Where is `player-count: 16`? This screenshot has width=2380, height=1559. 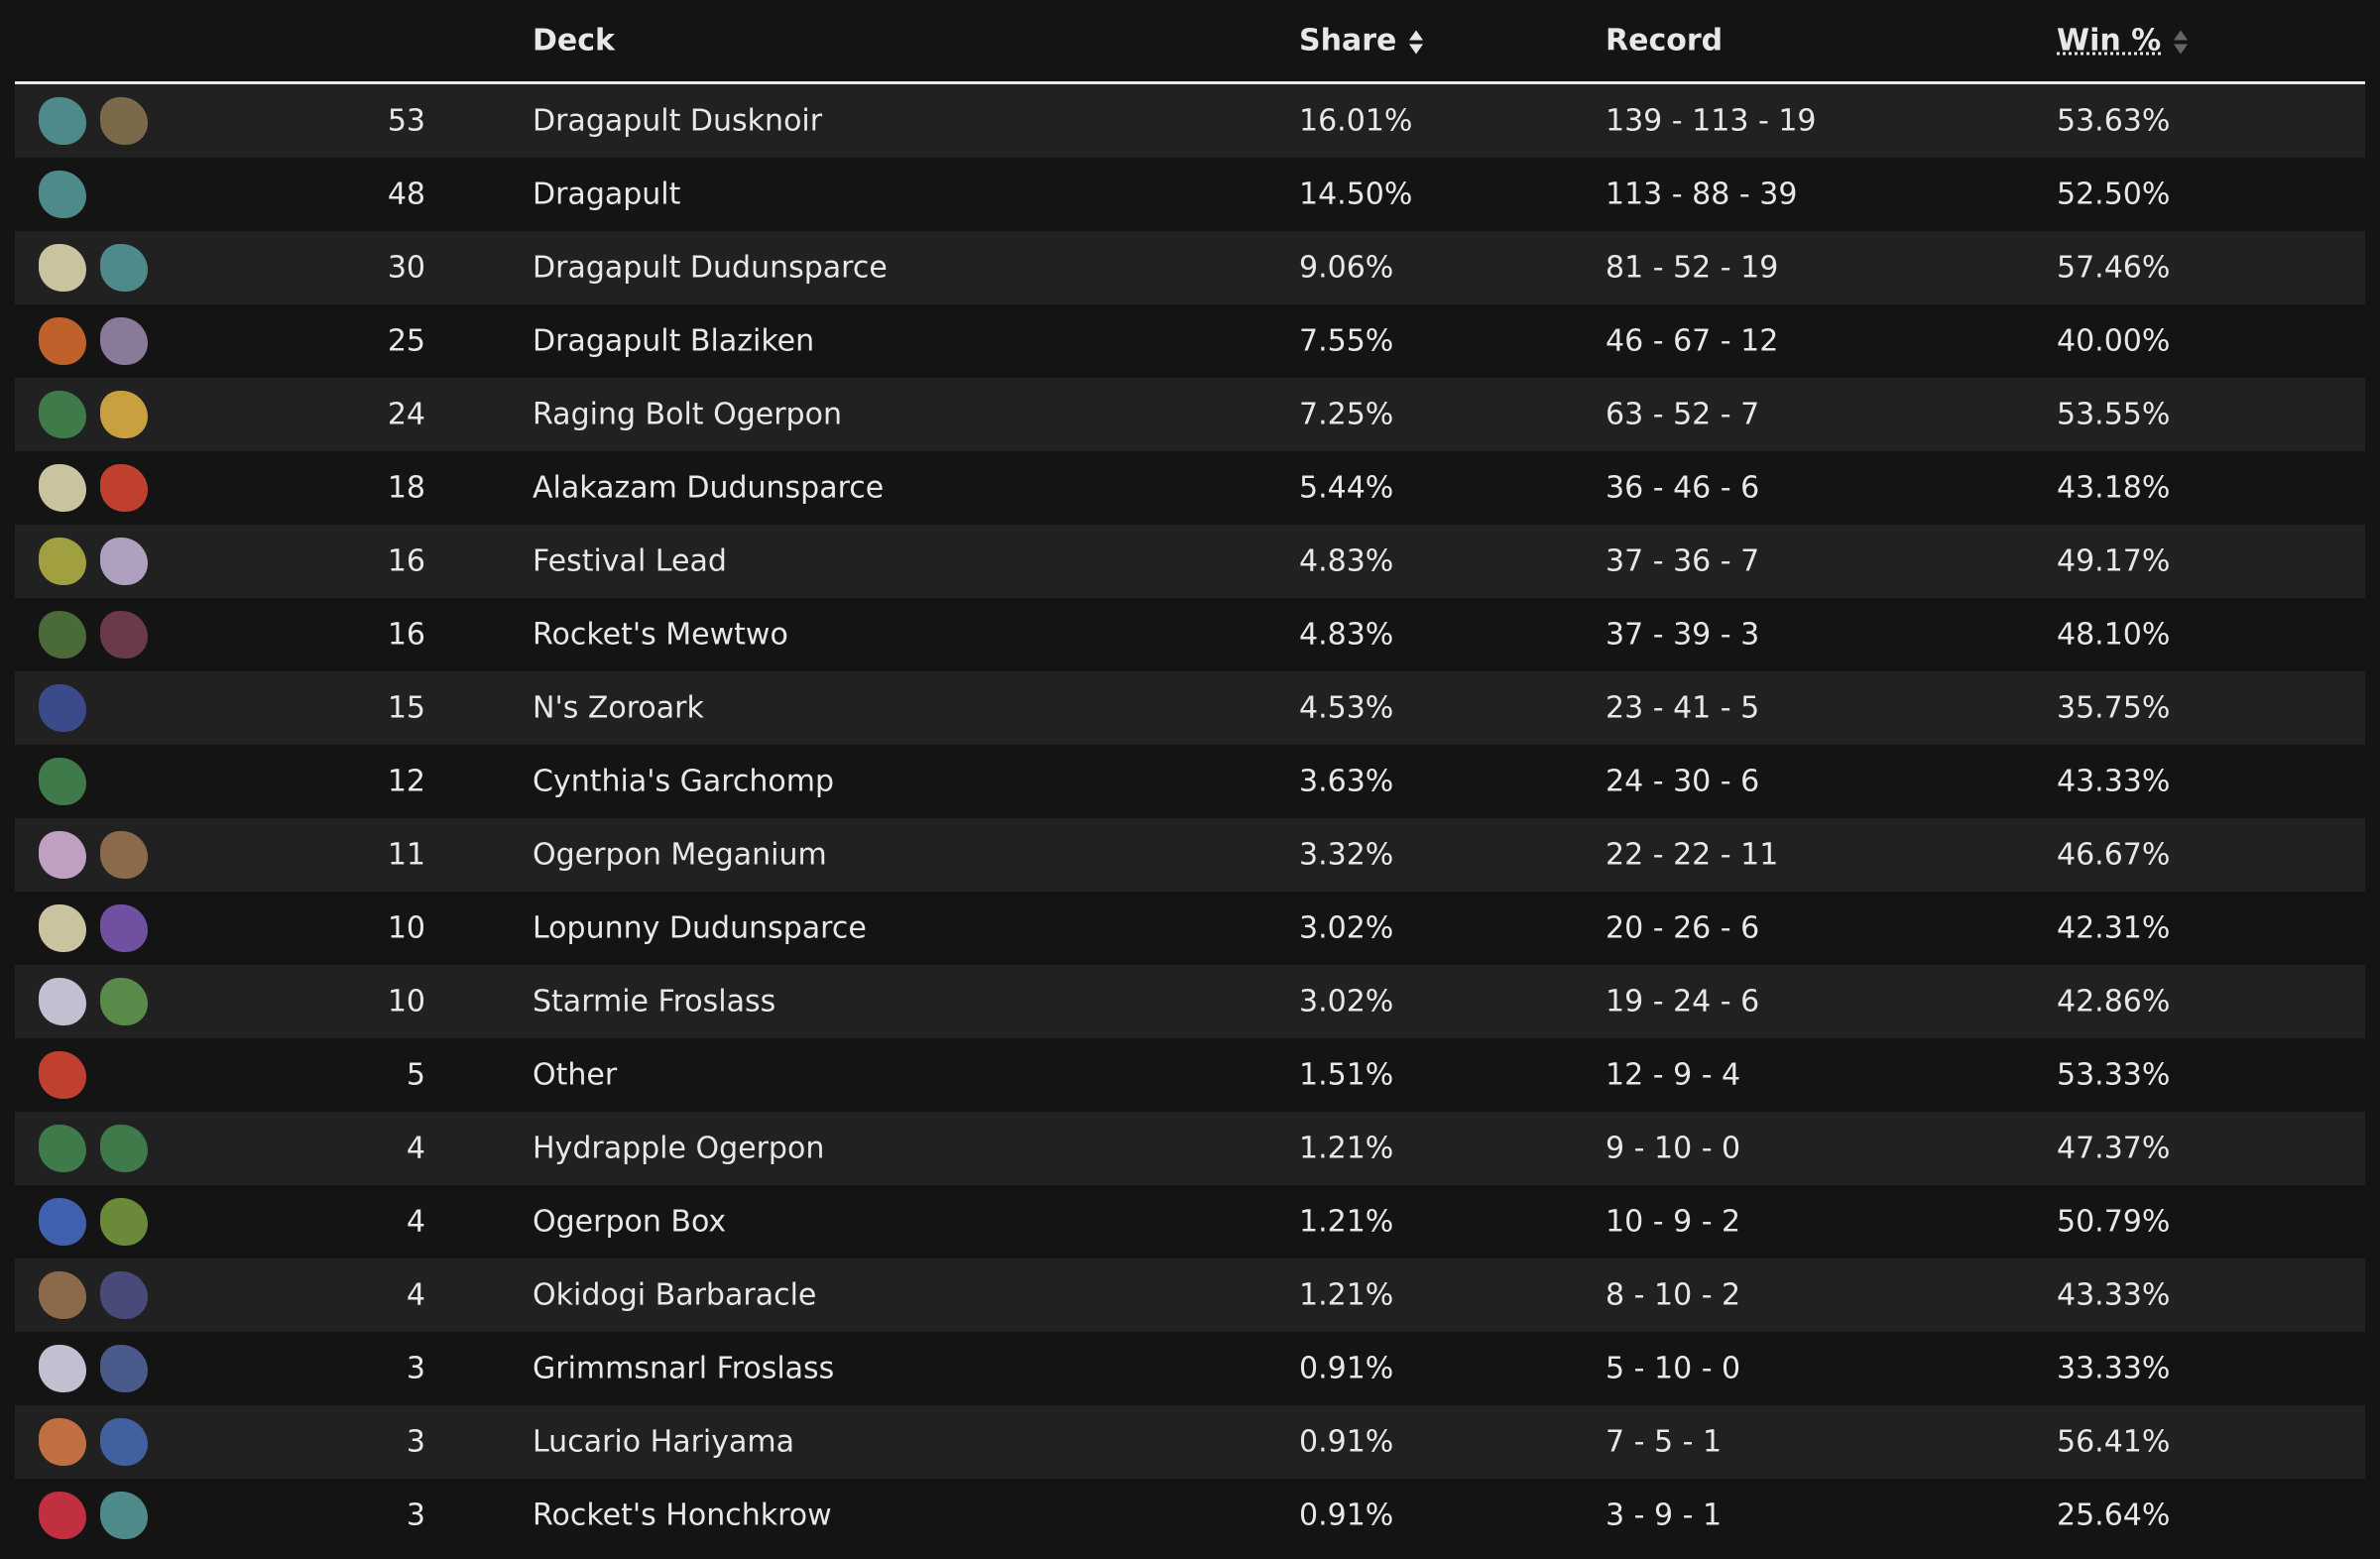
player-count: 16 is located at coordinates (406, 561).